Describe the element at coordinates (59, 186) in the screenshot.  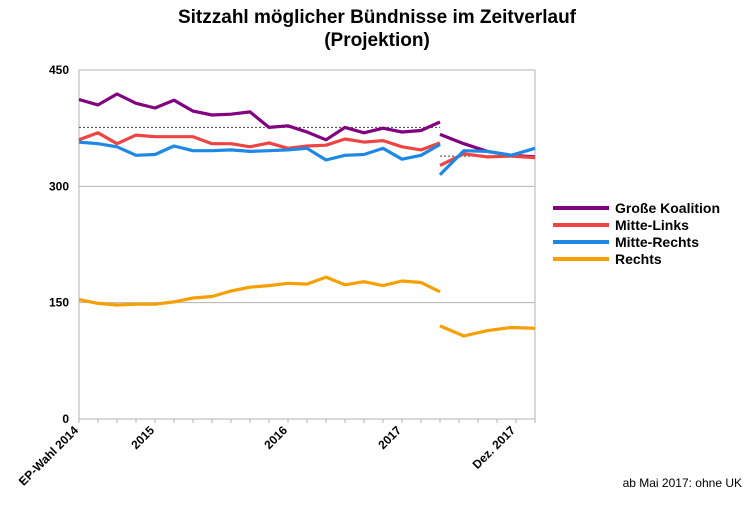
I see `y-tick-label: 300` at that location.